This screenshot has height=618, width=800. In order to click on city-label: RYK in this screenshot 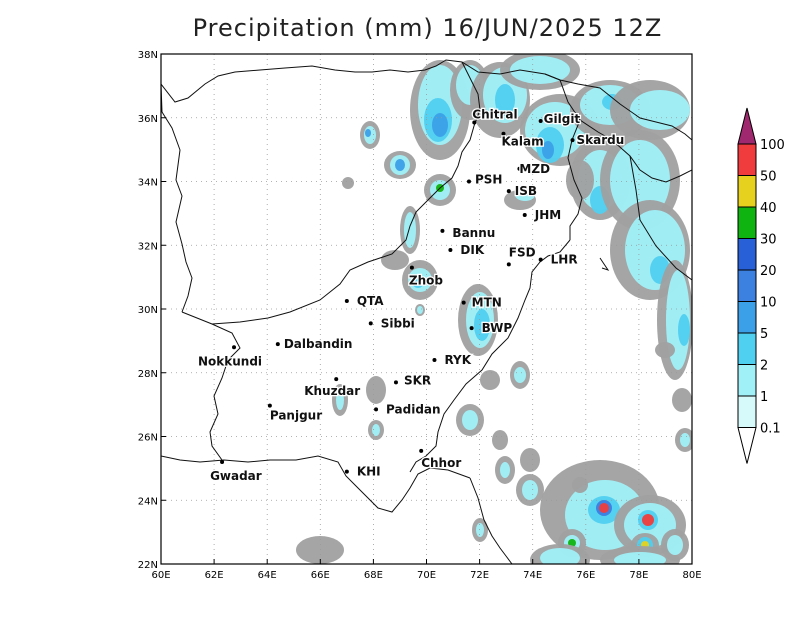, I will do `click(457, 360)`.